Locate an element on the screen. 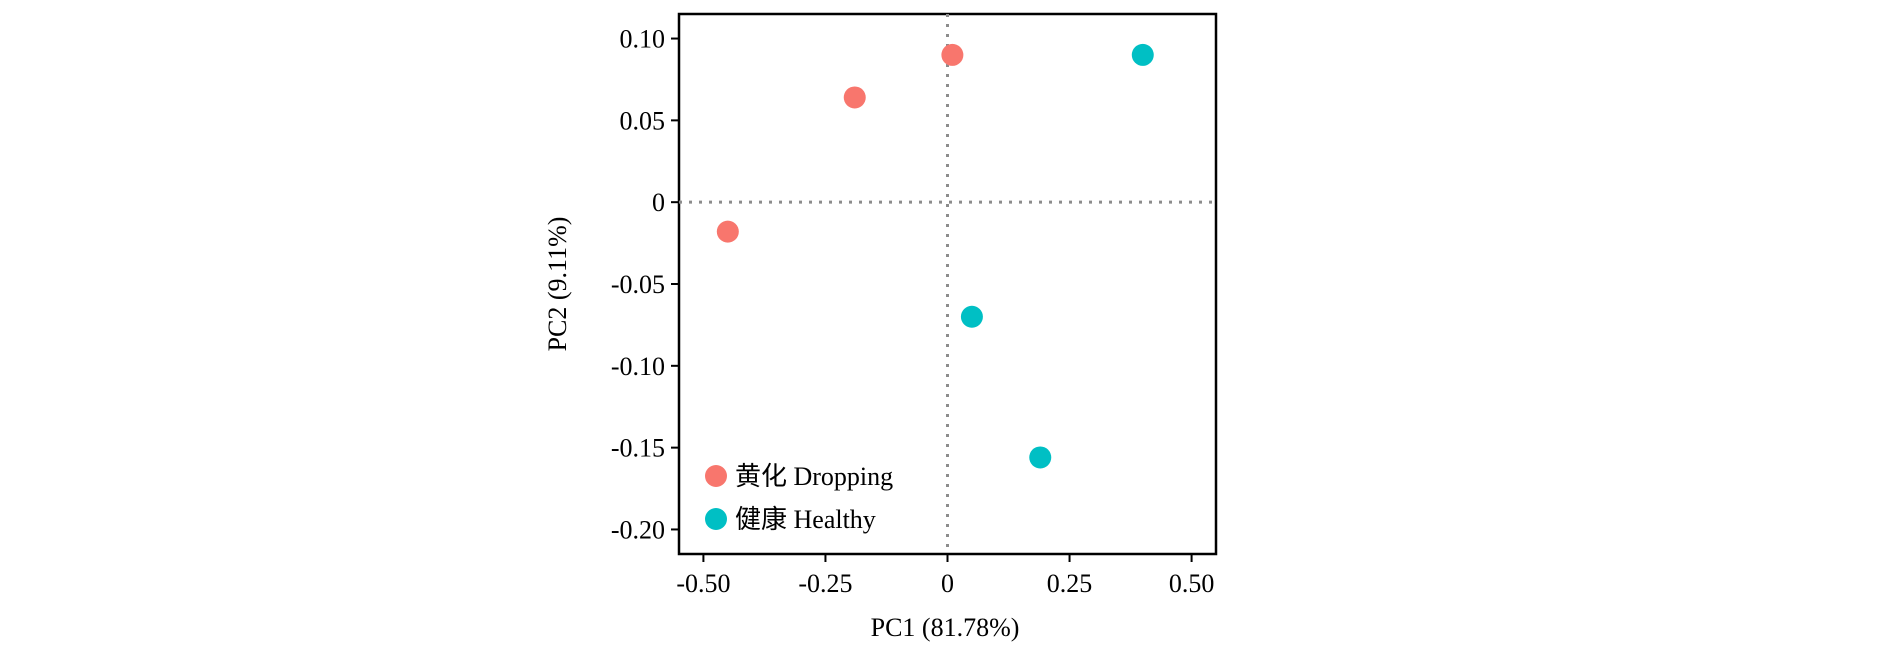  y-tick-label: -0.20 is located at coordinates (638, 529).